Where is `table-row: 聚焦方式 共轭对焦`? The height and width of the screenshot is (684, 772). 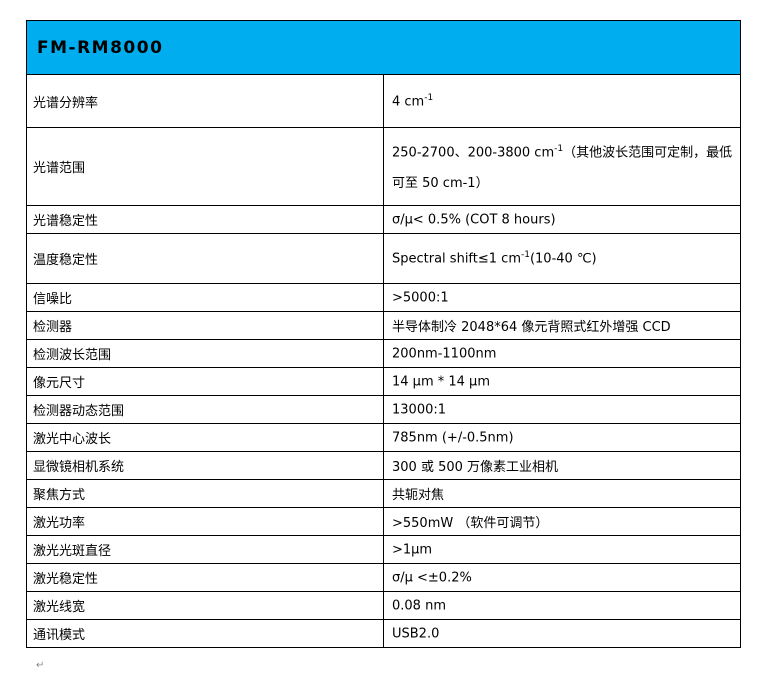 table-row: 聚焦方式 共轭对焦 is located at coordinates (383, 493).